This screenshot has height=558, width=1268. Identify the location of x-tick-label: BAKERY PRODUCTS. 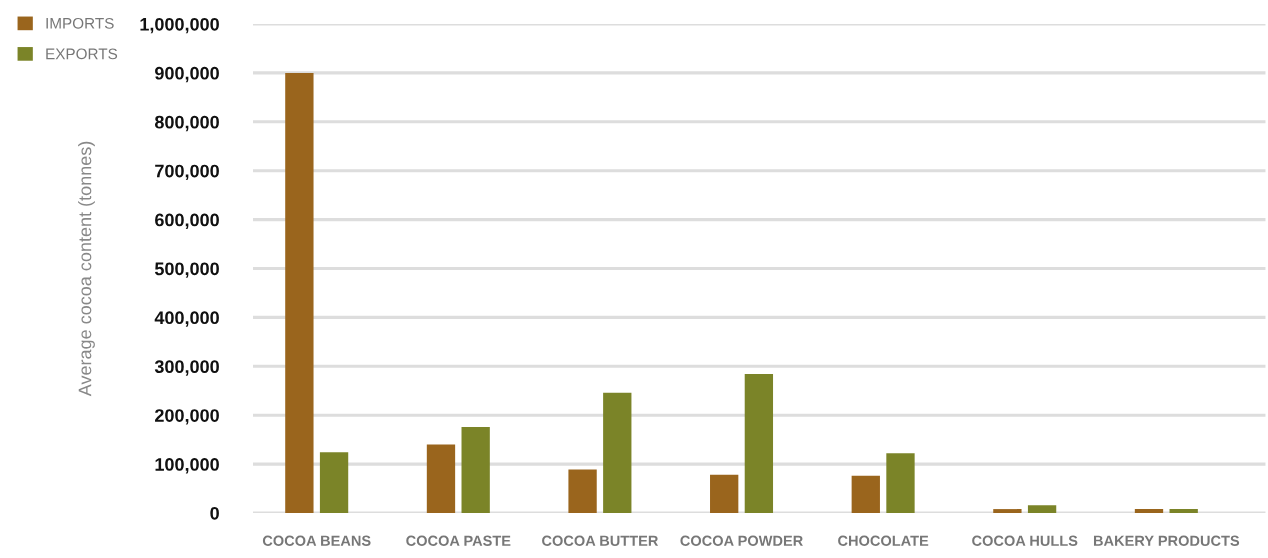
(1166, 540).